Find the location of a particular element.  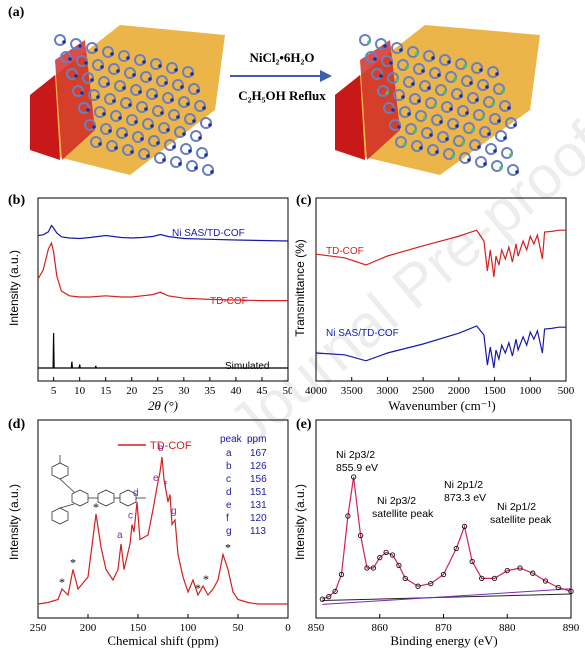

plot-frame is located at coordinates (163, 519).